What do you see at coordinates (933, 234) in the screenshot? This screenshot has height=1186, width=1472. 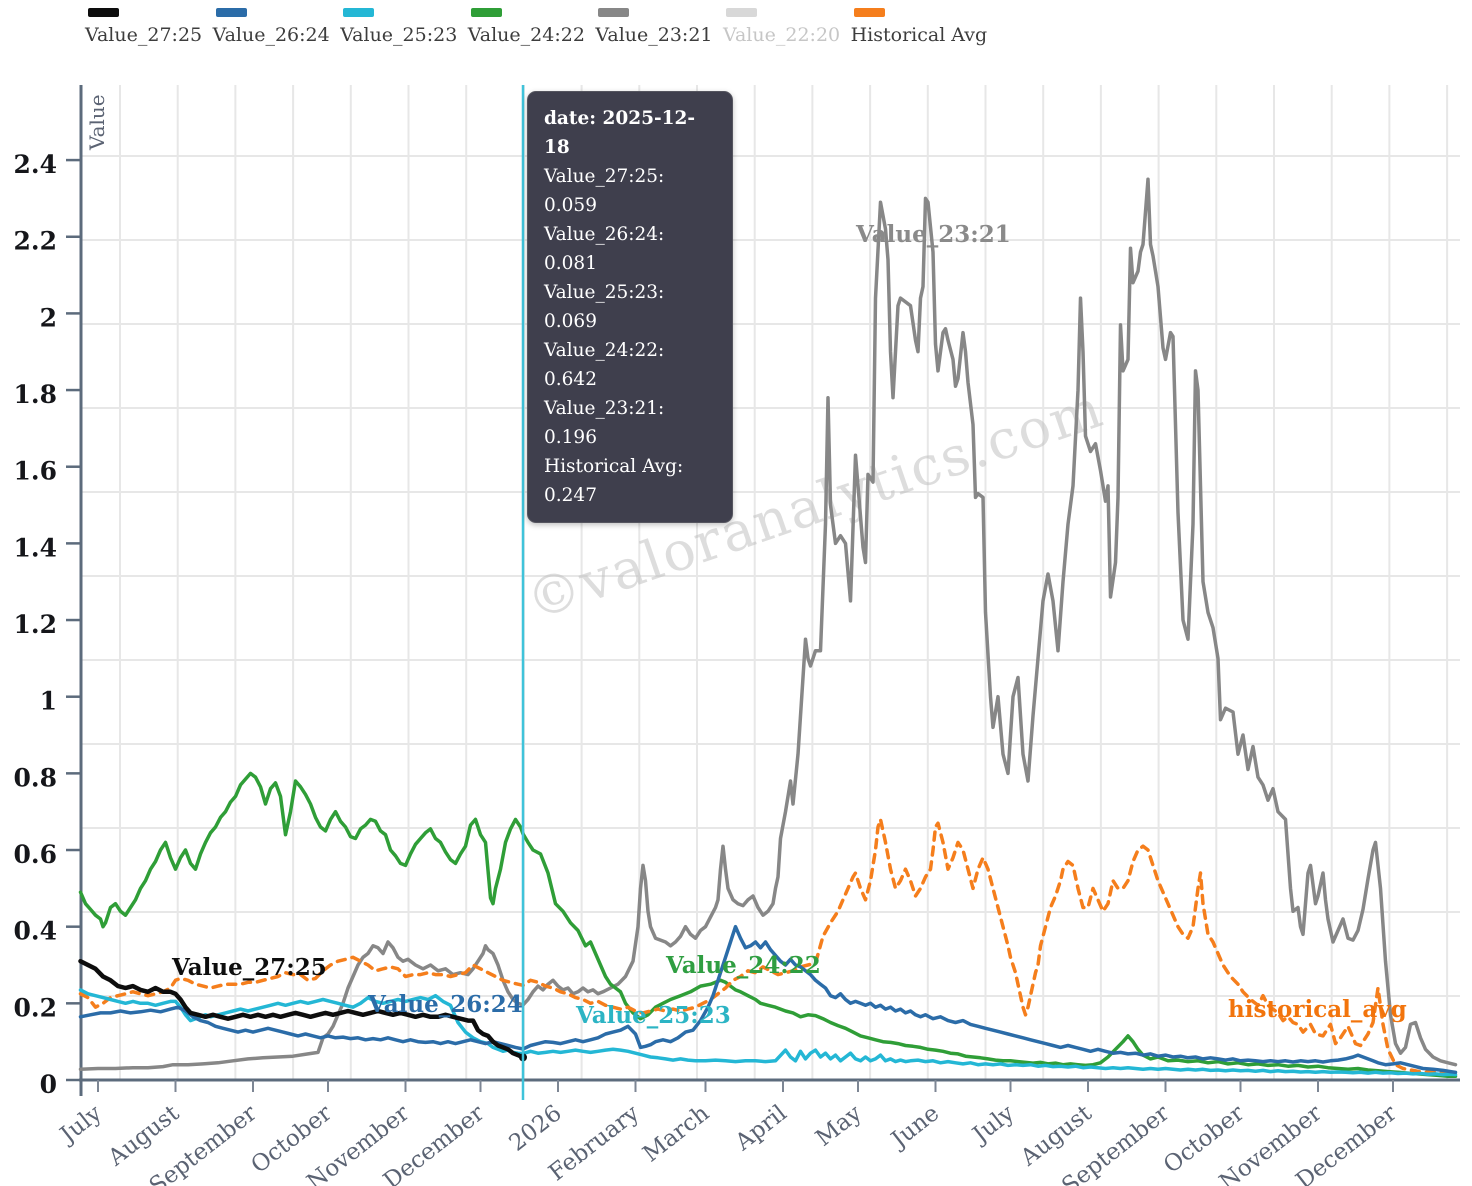 I see `series-label-value-23-21: Value_23:21` at bounding box center [933, 234].